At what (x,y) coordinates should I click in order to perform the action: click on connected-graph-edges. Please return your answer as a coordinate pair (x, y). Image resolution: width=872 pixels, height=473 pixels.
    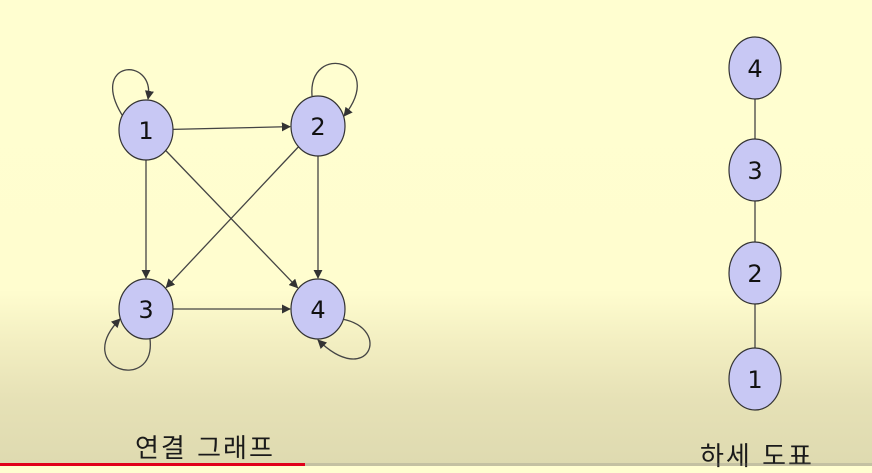
    Looking at the image, I should click on (232, 218).